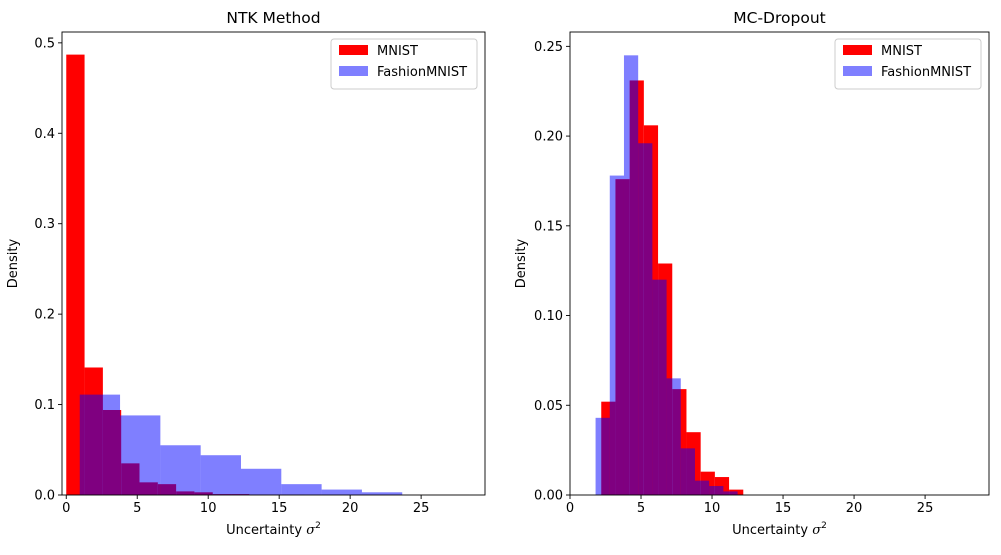  Describe the element at coordinates (548, 316) in the screenshot. I see `y-tick-label: 0.10` at that location.